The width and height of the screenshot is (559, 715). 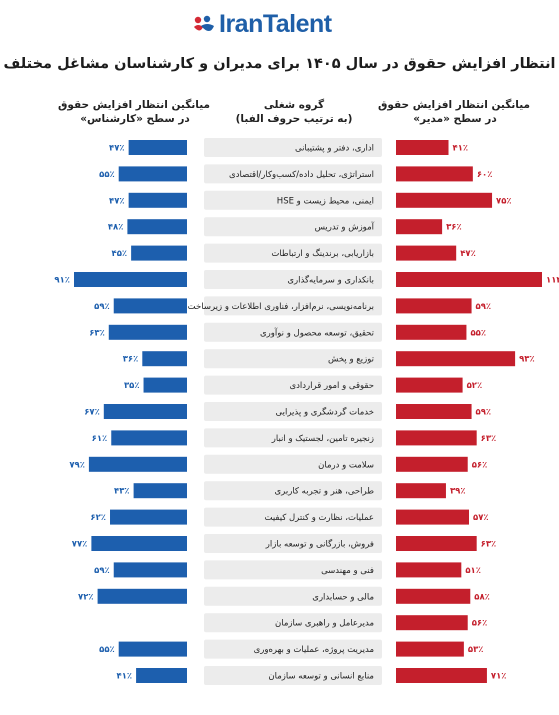 I want to click on category-label: ایمنی، محیط زیست و HSE, so click(x=325, y=201).